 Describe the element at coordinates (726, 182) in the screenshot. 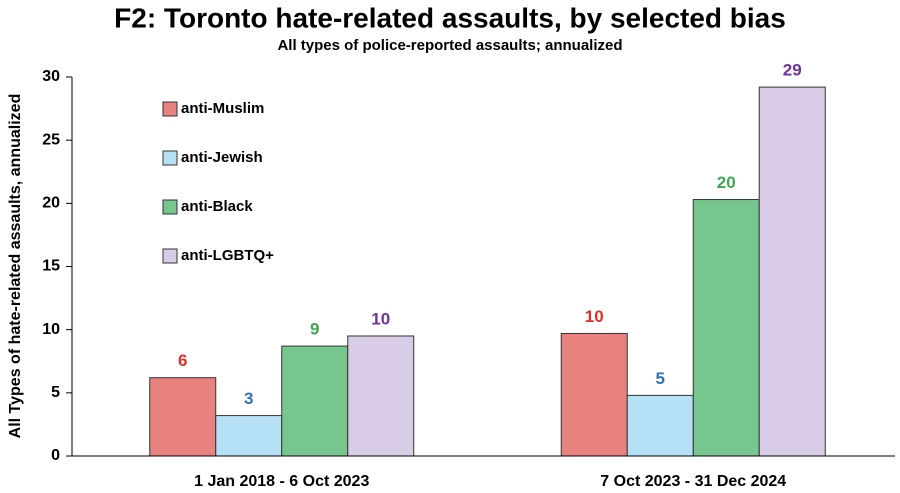

I see `data-label: 20` at that location.